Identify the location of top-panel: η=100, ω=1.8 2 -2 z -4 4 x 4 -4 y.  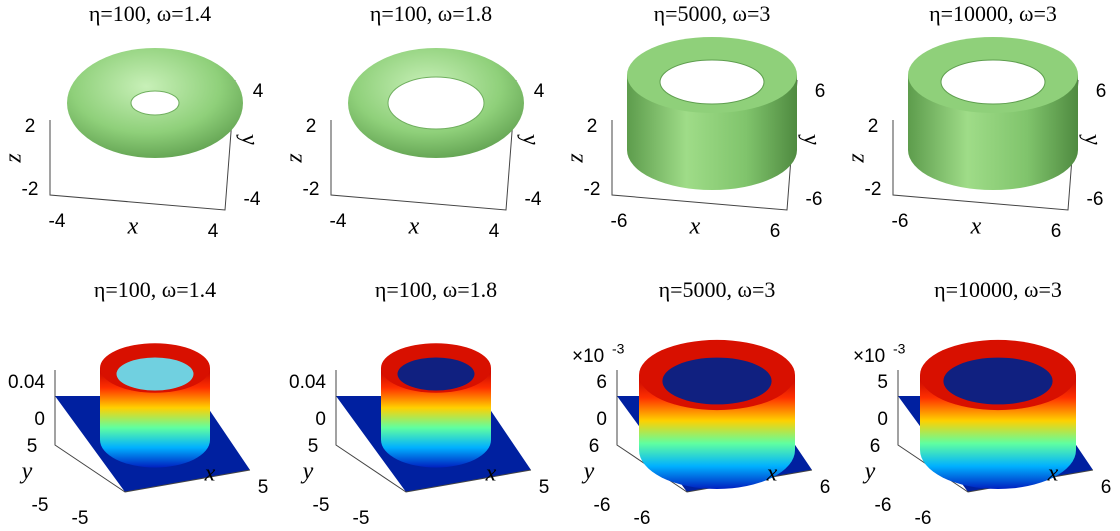
(413, 121).